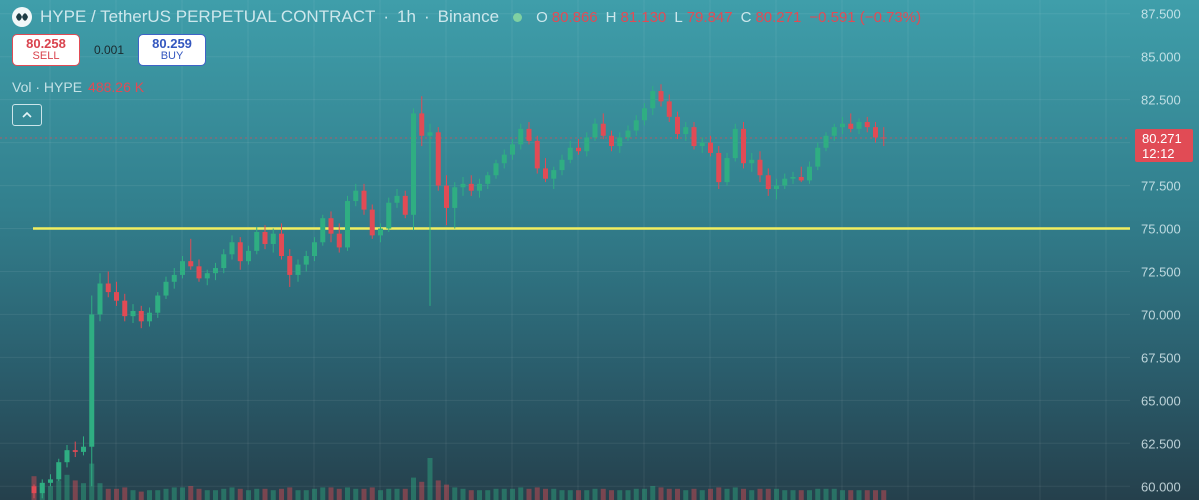  What do you see at coordinates (1161, 443) in the screenshot?
I see `y-tick-label: 62.500` at bounding box center [1161, 443].